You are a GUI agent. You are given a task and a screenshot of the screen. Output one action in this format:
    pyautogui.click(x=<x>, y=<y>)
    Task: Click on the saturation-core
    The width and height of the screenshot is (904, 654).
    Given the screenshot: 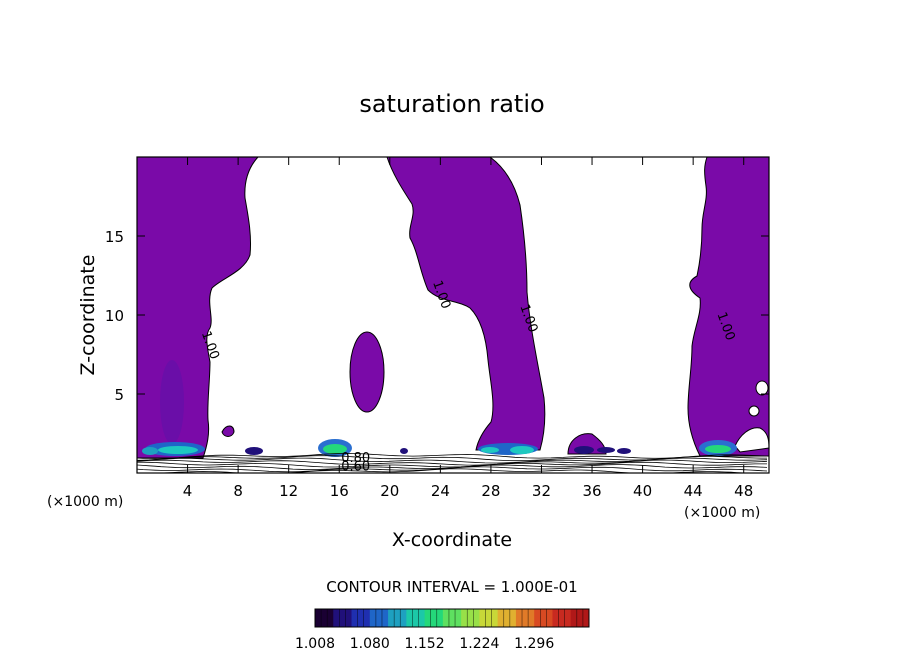 What is the action you would take?
    pyautogui.click(x=172, y=402)
    